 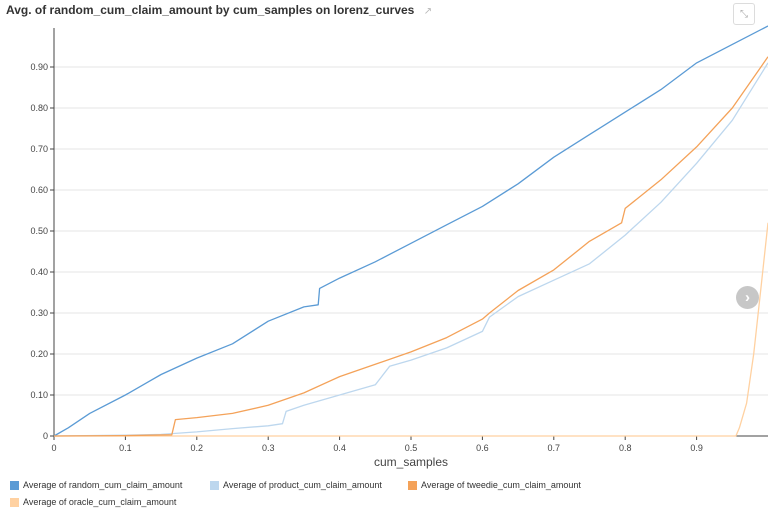 What do you see at coordinates (103, 485) in the screenshot?
I see `legend-label: Average of random_cum_claim_amount` at bounding box center [103, 485].